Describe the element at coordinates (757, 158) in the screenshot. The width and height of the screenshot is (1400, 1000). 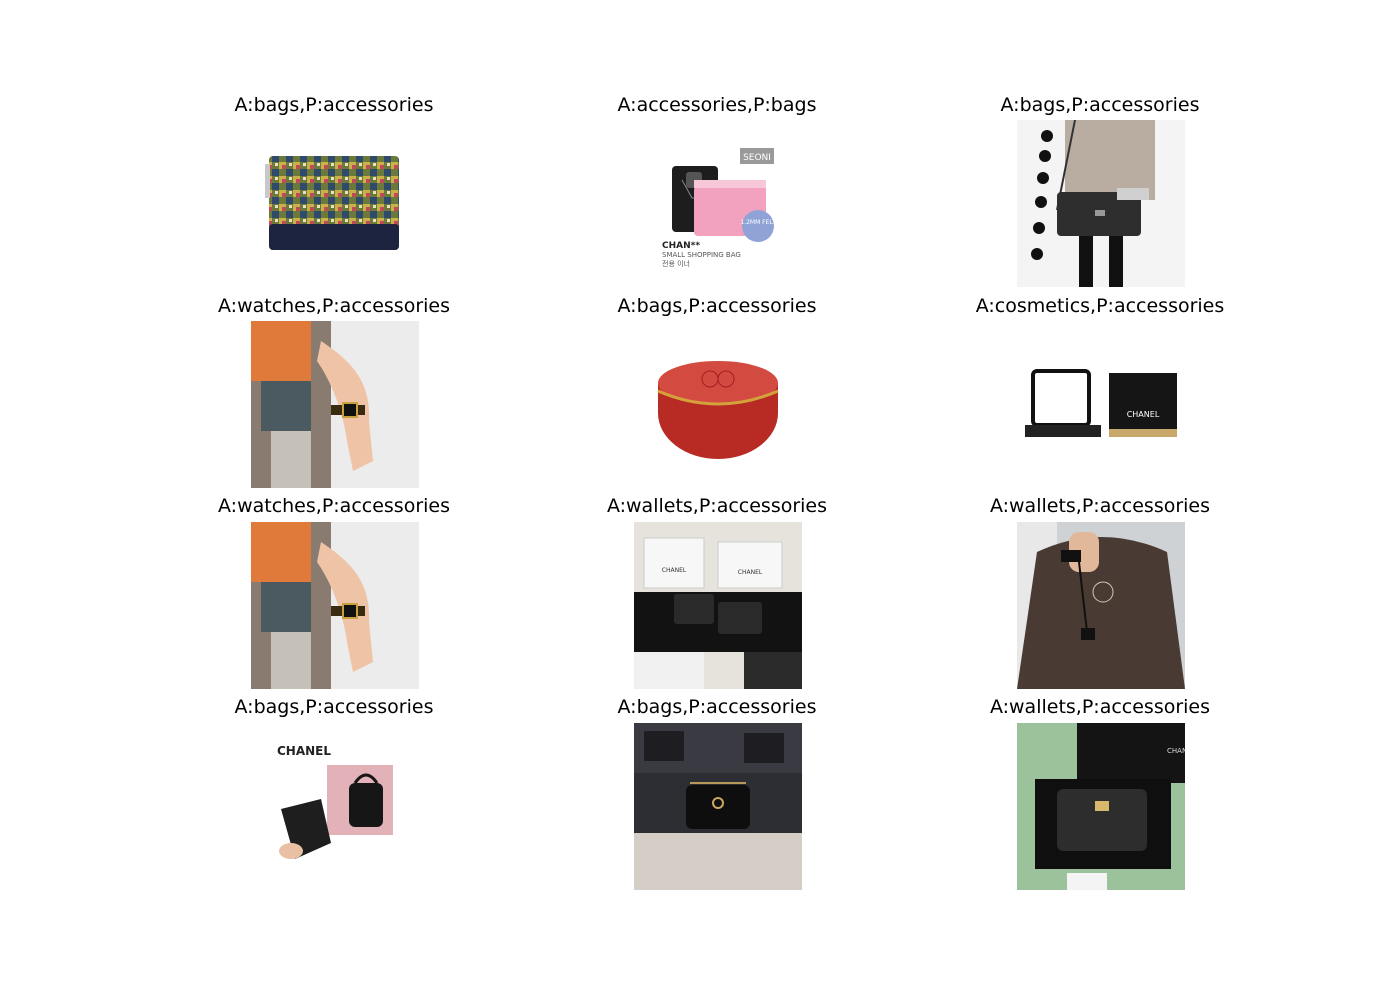
I see `badge-text: SEONI` at that location.